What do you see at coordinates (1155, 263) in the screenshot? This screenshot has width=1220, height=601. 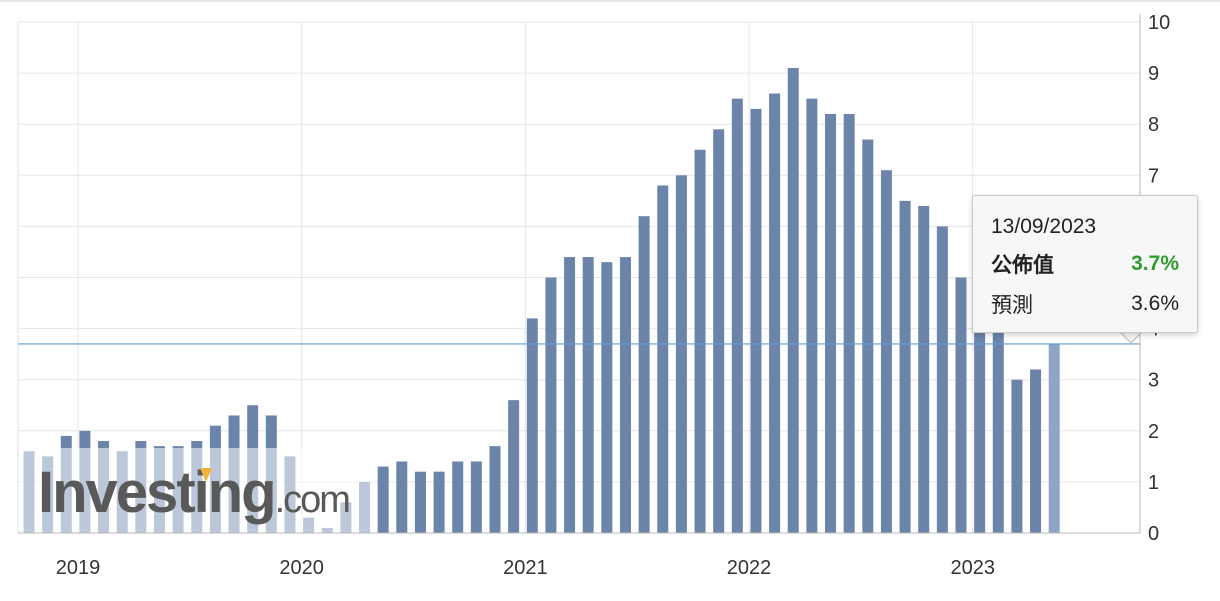 I see `tooltip-actual-value: 3.7%` at bounding box center [1155, 263].